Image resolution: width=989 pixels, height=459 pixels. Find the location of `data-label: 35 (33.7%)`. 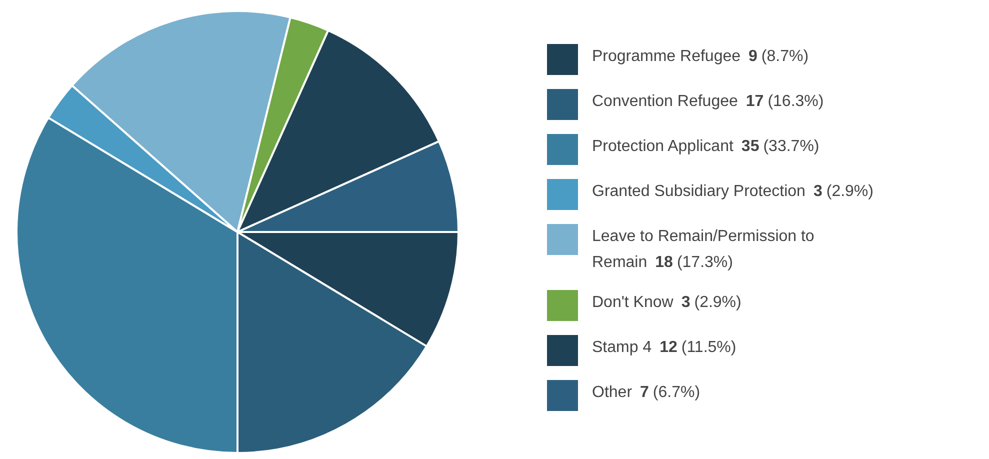

data-label: 35 (33.7%) is located at coordinates (780, 146).